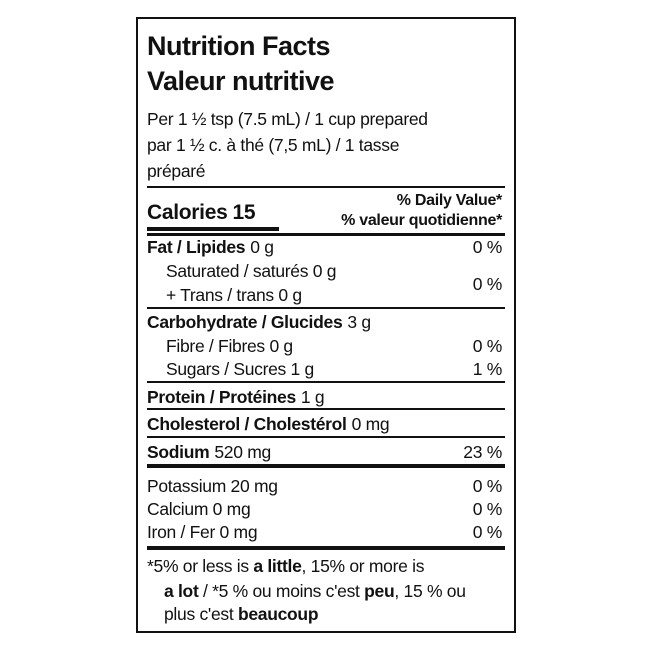 This screenshot has width=650, height=650. What do you see at coordinates (312, 397) in the screenshot?
I see `amount: 1 g` at bounding box center [312, 397].